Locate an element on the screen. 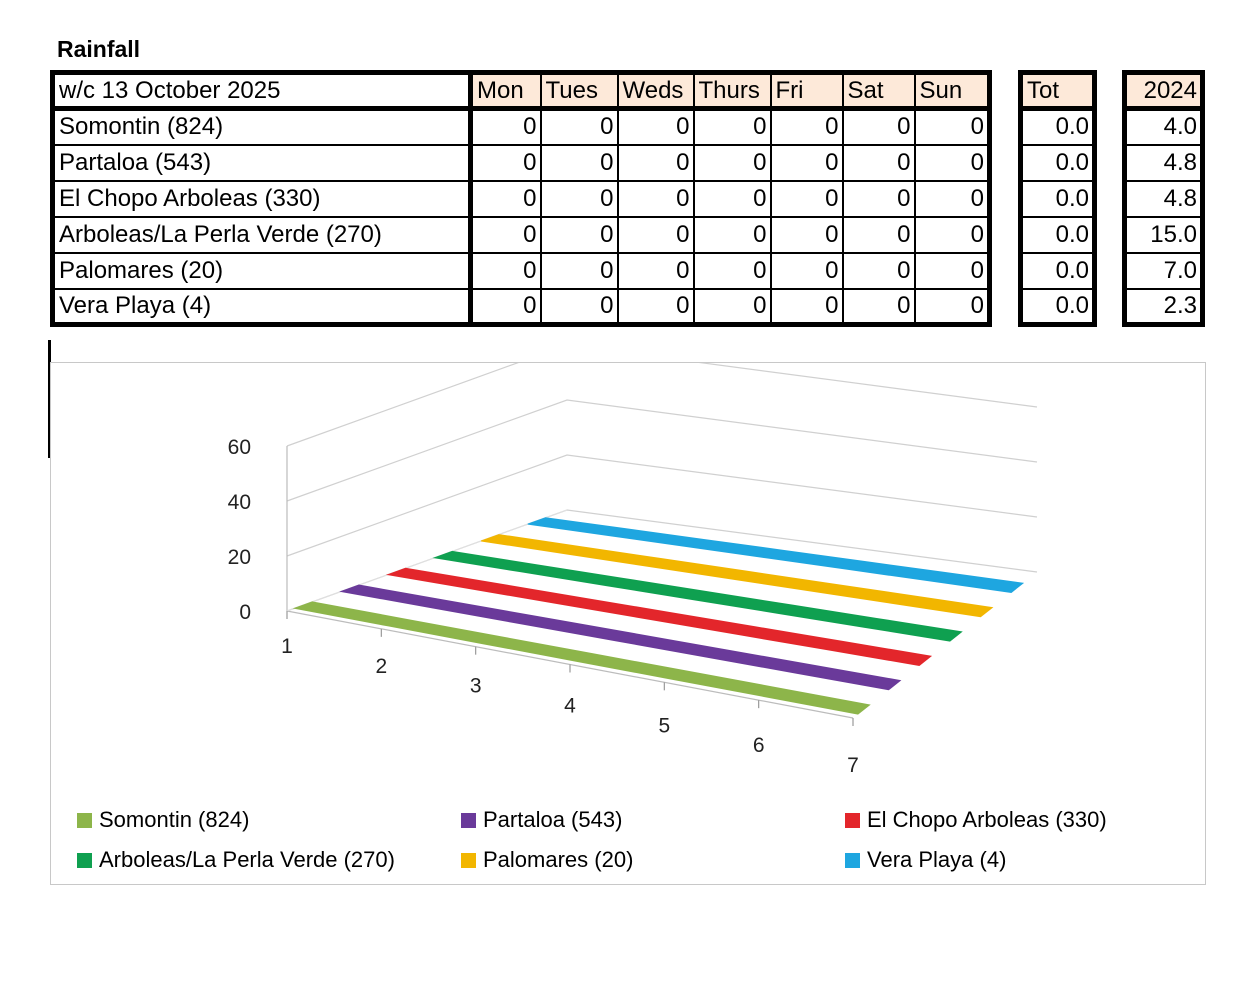 This screenshot has width=1252, height=1008. legend-item: El Chopo Arboleas (330) is located at coordinates (976, 820).